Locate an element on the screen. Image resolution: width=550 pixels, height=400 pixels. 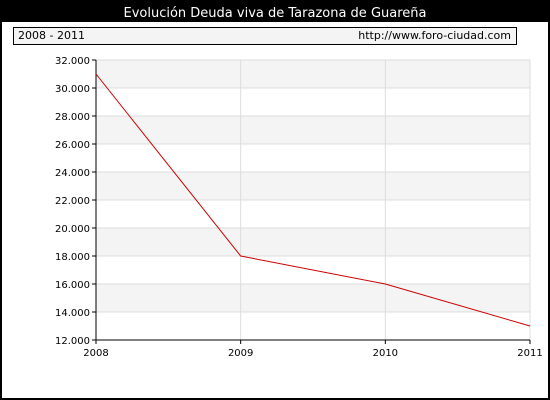
y-tick-label: 32.000 is located at coordinates (72, 61).